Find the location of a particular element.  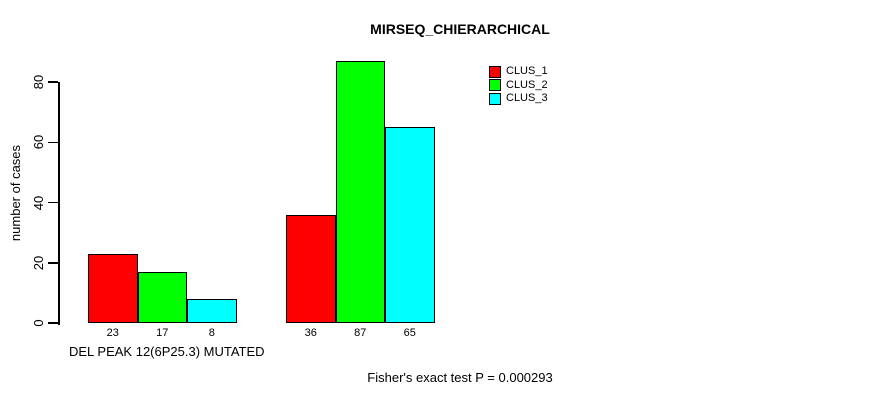

legend-item-label: CLUS_1 is located at coordinates (527, 71).